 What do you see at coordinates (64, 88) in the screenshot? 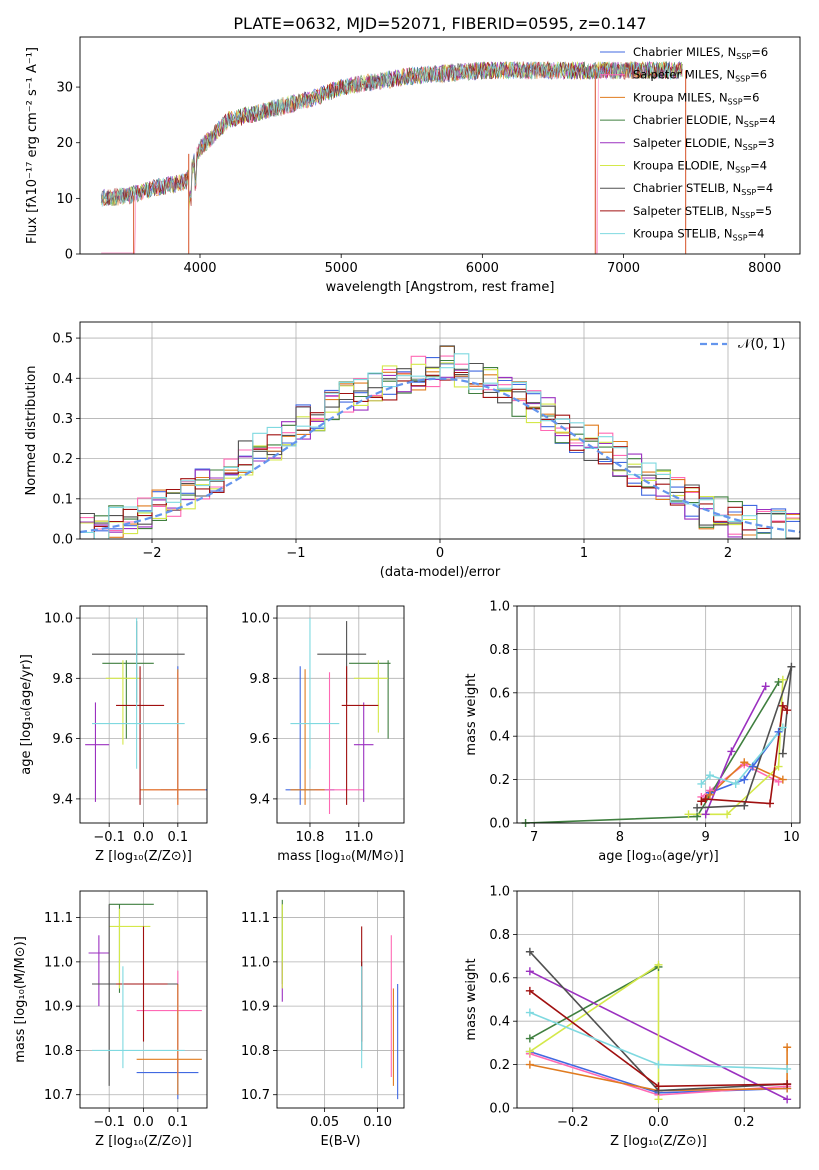
I see `spectrum-ytick-label: 30` at bounding box center [64, 88].